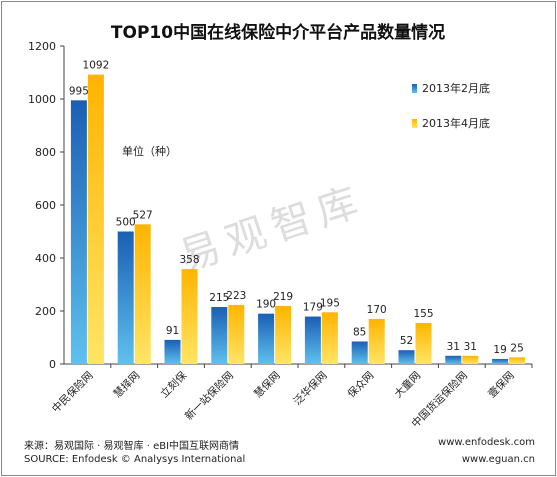  I want to click on data-label: 500, so click(126, 223).